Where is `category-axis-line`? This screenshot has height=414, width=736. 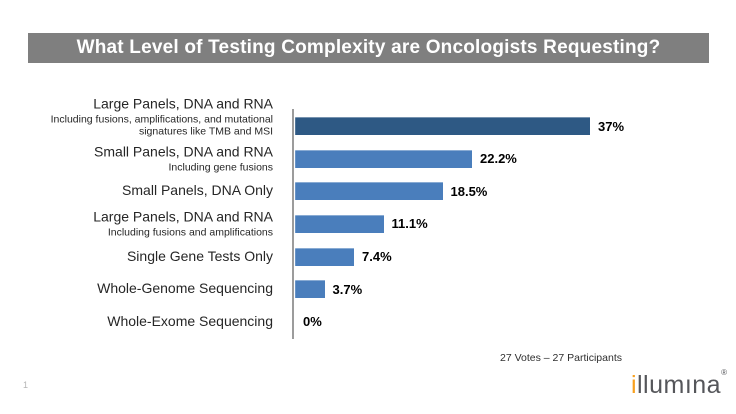 category-axis-line is located at coordinates (293, 224).